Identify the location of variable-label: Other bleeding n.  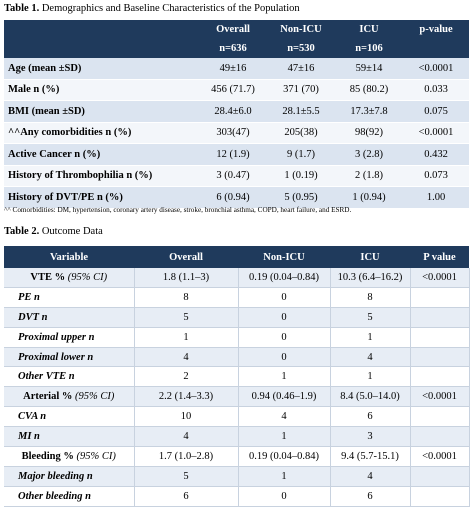
(54, 496).